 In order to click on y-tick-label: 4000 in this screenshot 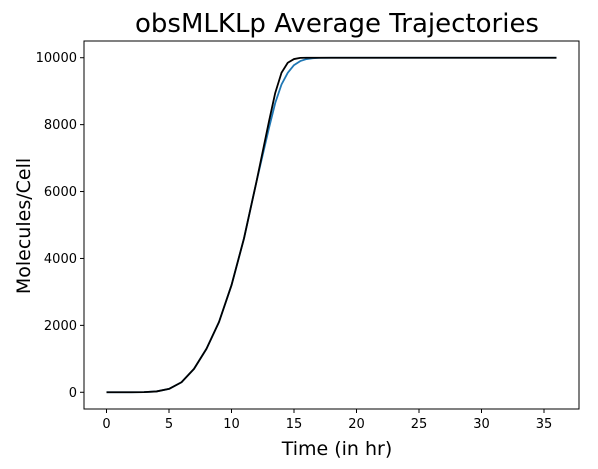, I will do `click(60, 259)`.